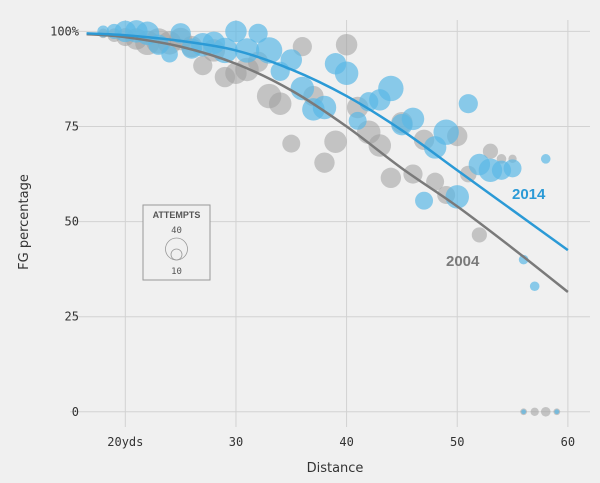 The width and height of the screenshot is (600, 483). I want to click on point-2014-56yds, so click(524, 412).